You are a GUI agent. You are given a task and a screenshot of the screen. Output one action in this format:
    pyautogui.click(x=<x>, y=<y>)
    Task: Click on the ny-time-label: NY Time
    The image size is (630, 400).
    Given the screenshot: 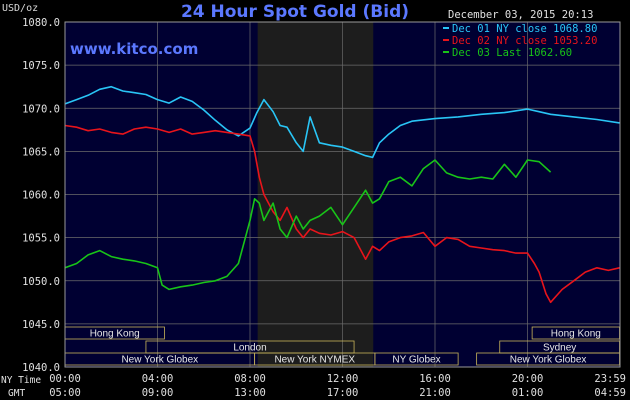 What is the action you would take?
    pyautogui.click(x=21, y=380)
    